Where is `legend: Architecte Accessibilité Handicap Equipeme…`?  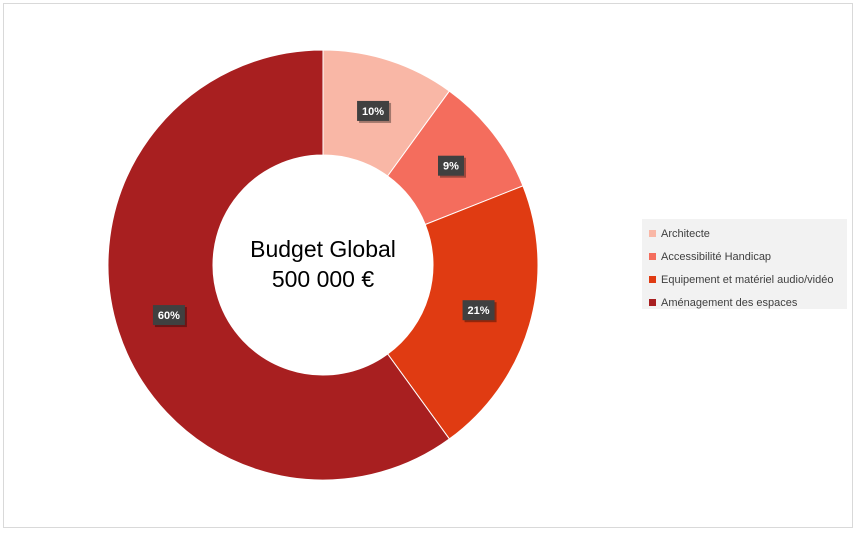
legend: Architecte Accessibilité Handicap Equipeme… is located at coordinates (744, 264).